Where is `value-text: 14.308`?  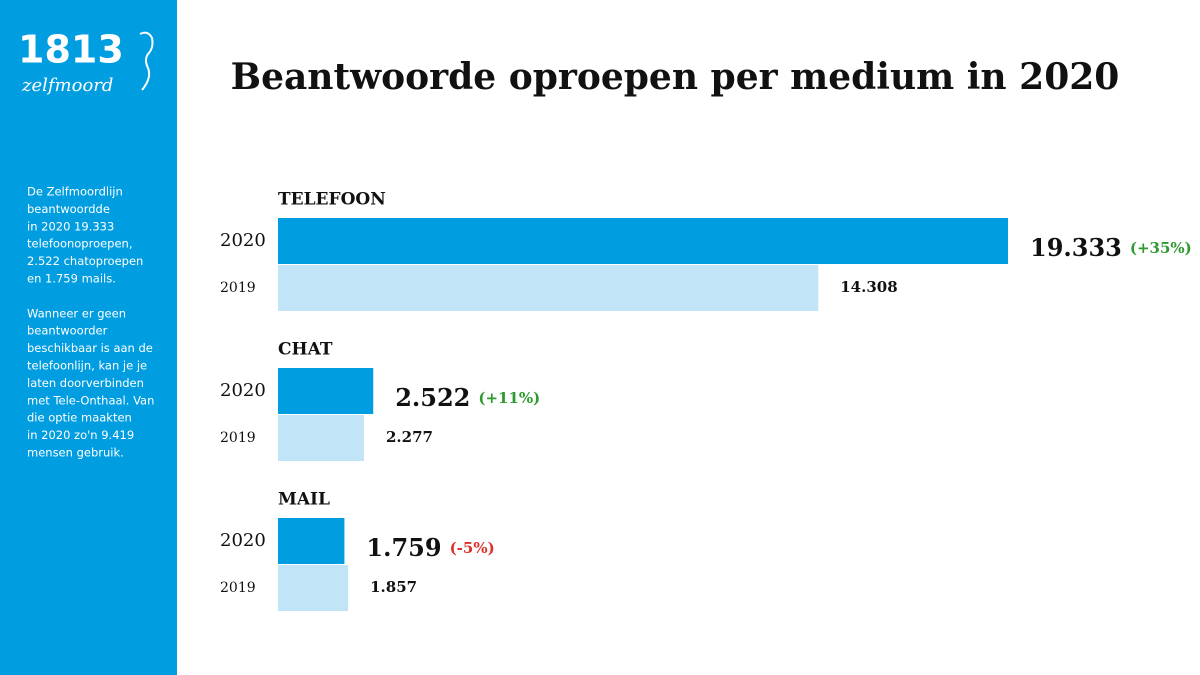 value-text: 14.308 is located at coordinates (868, 287).